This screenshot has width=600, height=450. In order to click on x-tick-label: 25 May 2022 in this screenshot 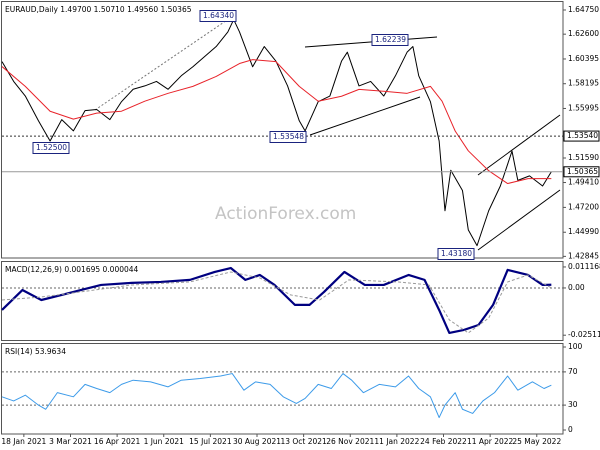, I will do `click(536, 441)`.